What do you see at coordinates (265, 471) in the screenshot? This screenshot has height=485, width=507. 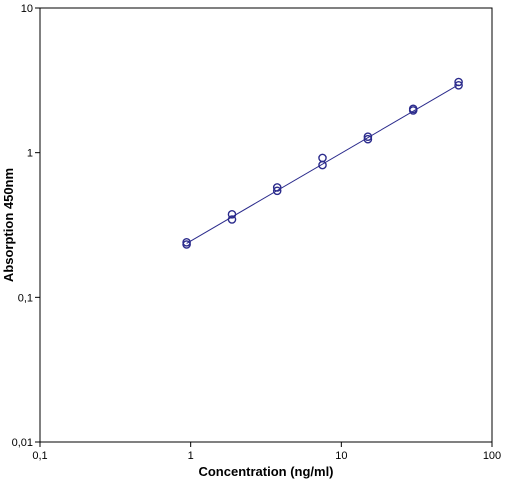 I see `x-axis-title: Concentration (ng/ml)` at bounding box center [265, 471].